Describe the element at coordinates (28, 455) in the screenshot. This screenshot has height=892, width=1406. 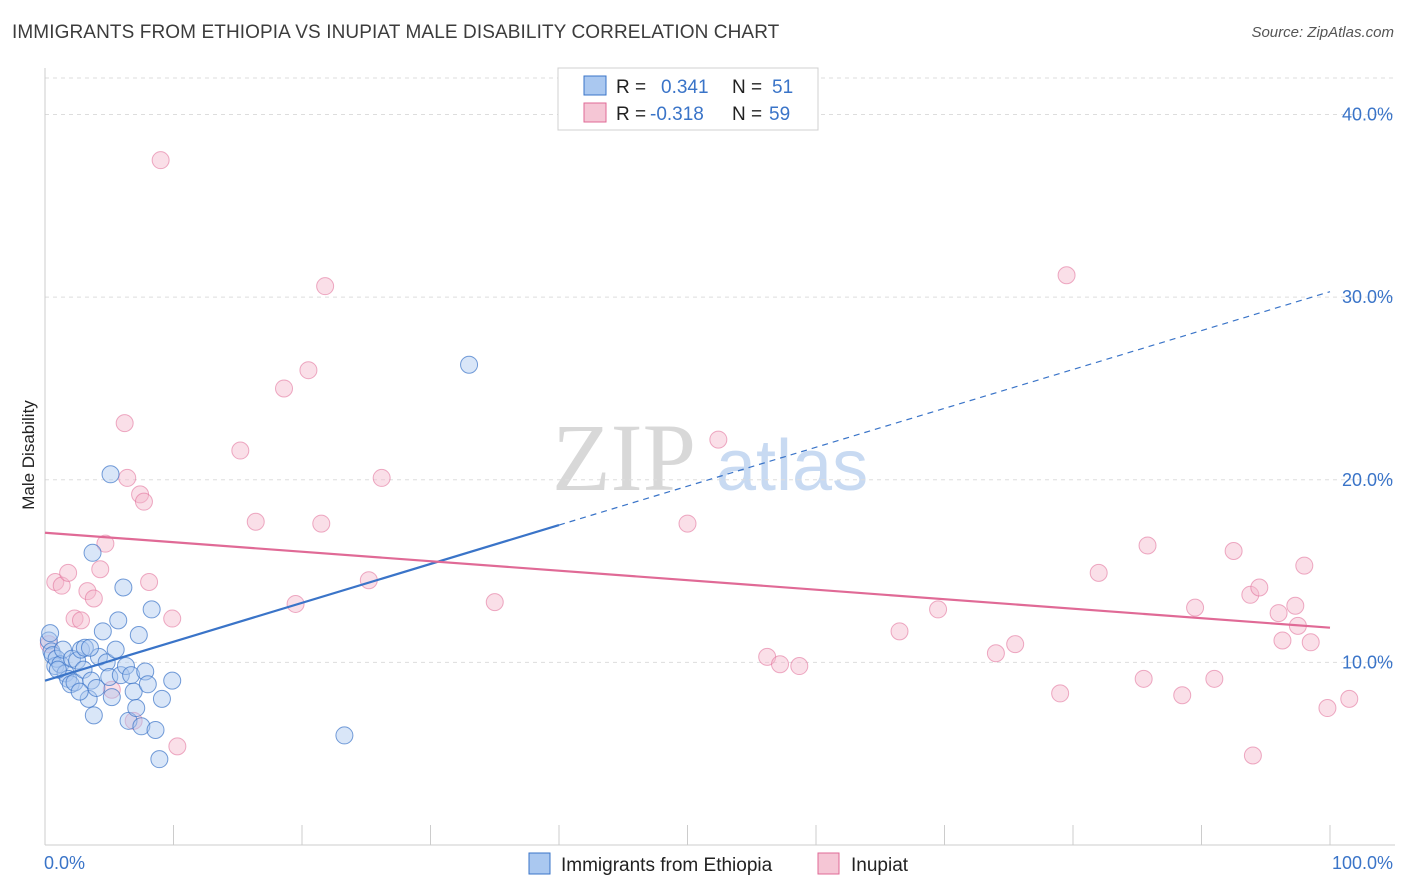
I see `y-axis-label: Male Disability` at that location.